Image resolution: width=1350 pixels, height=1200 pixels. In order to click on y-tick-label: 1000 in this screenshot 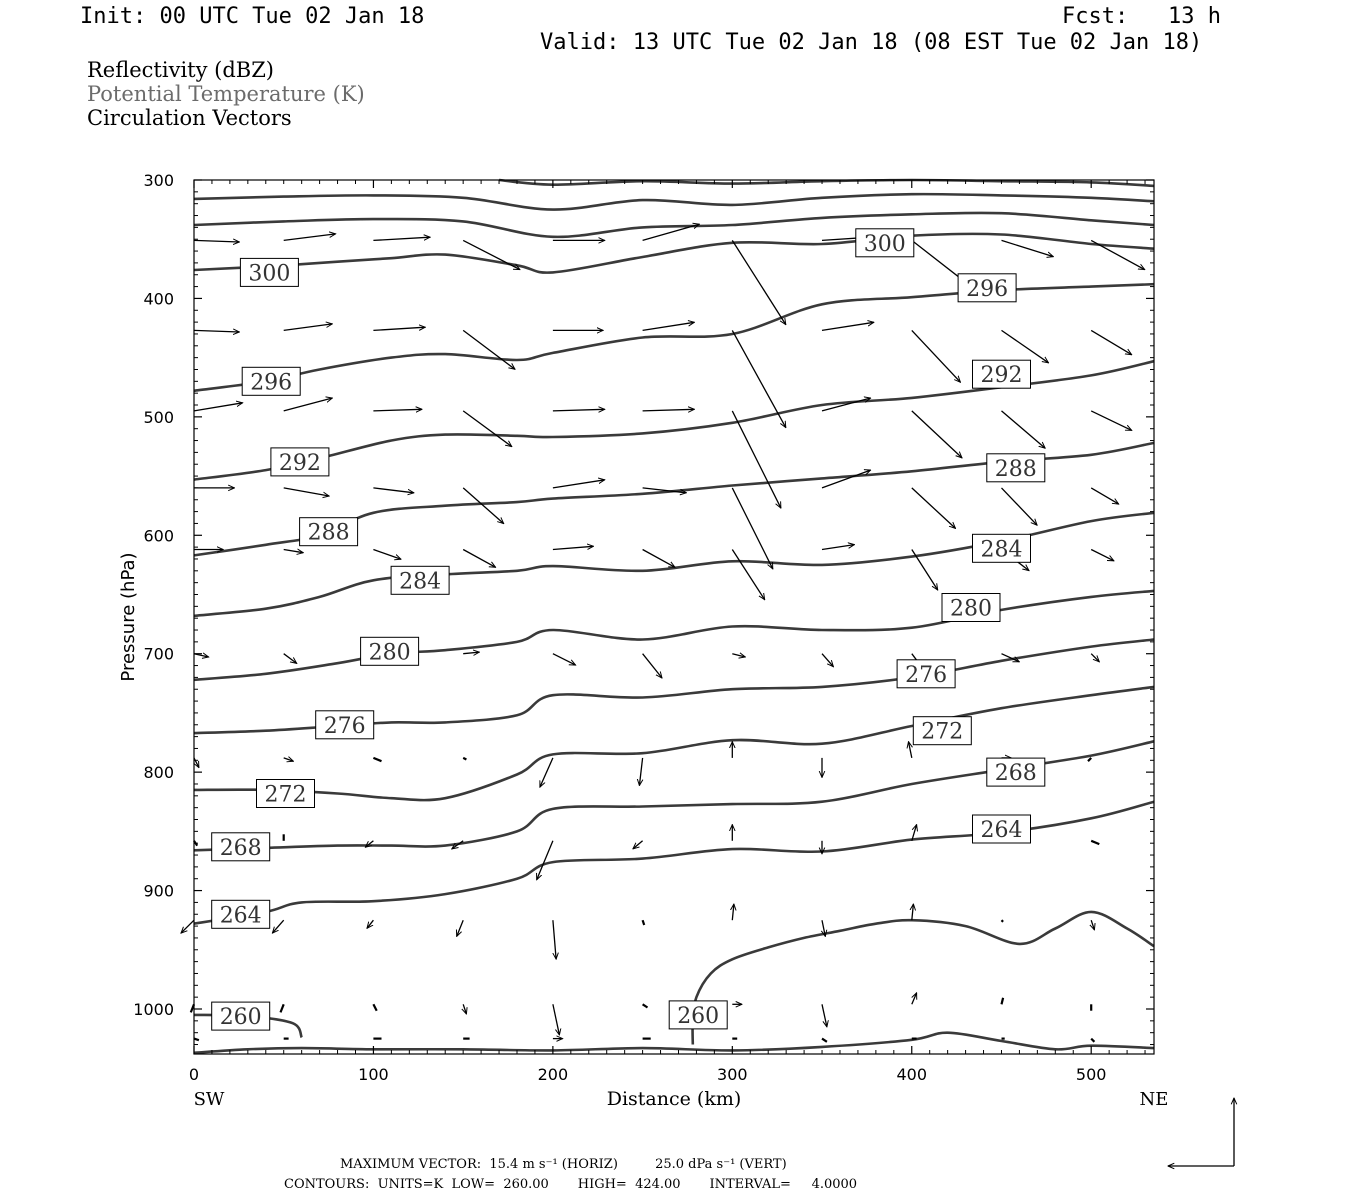, I will do `click(153, 1009)`.